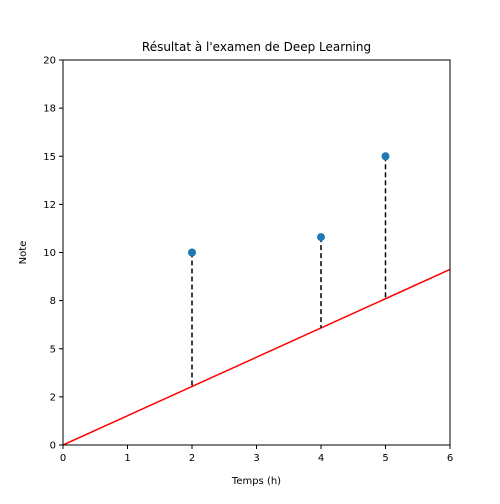 Image resolution: width=500 pixels, height=504 pixels. I want to click on y-tick-label: 15, so click(49, 157).